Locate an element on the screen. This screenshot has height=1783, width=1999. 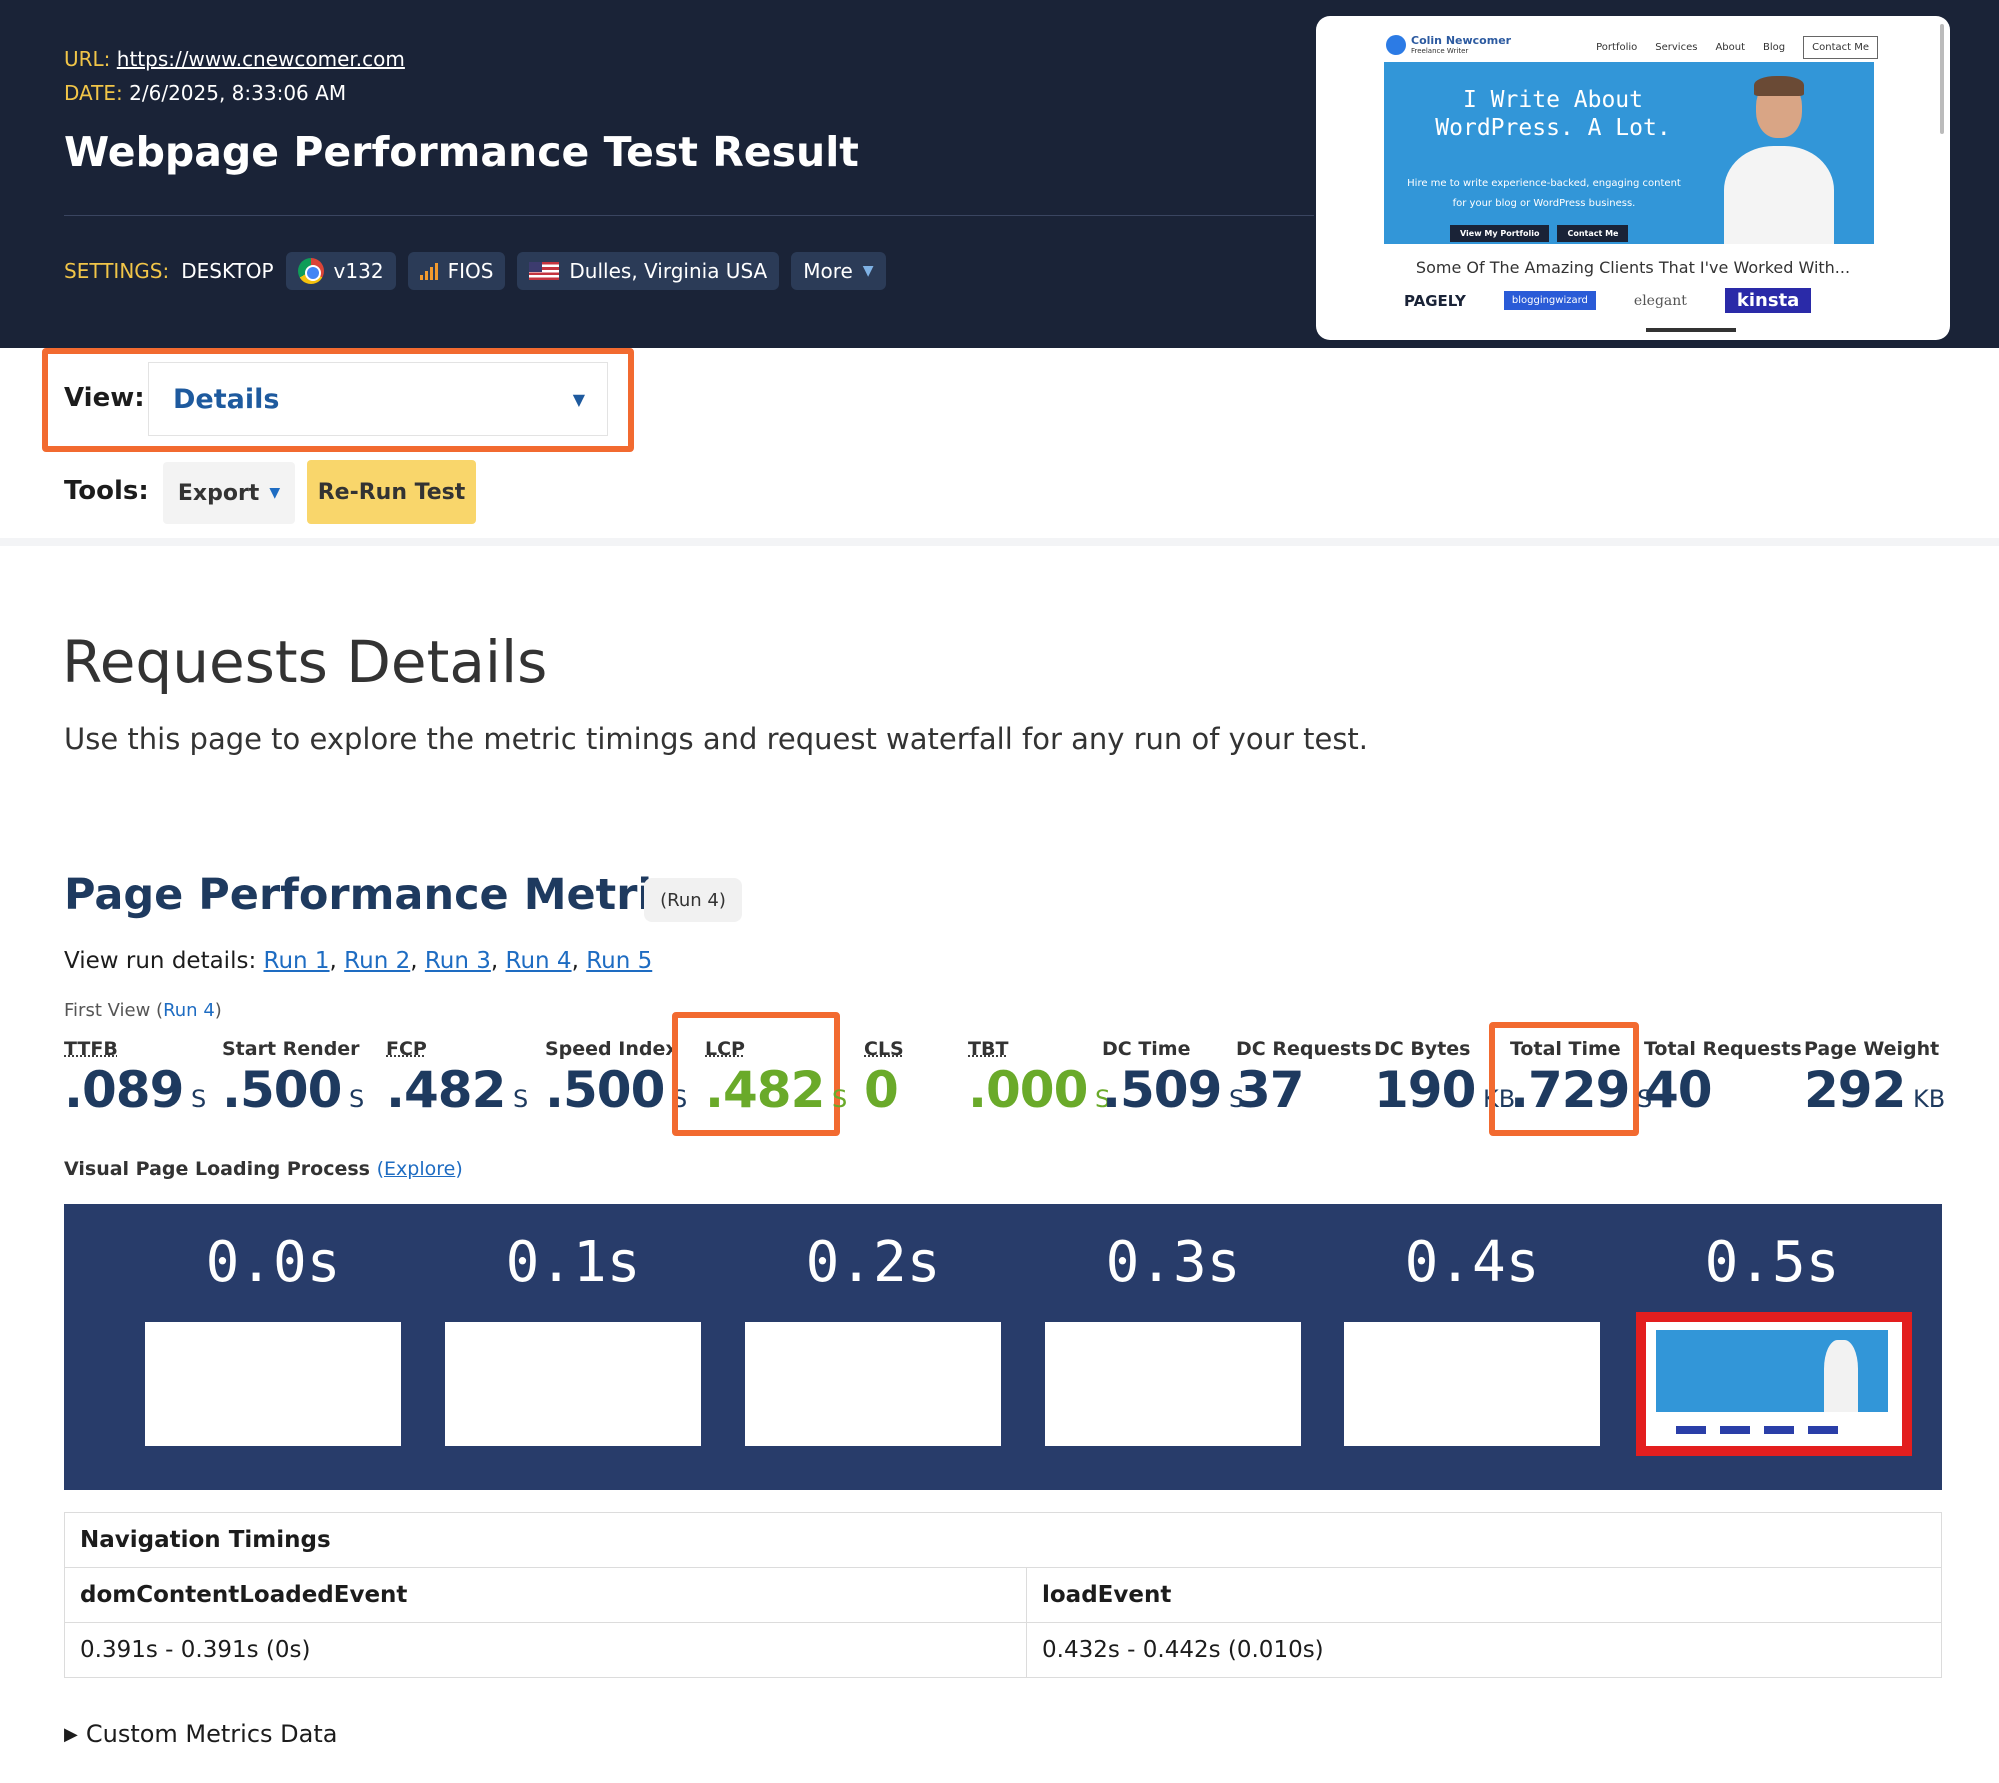
total-time-highlight-box is located at coordinates (1564, 1079).